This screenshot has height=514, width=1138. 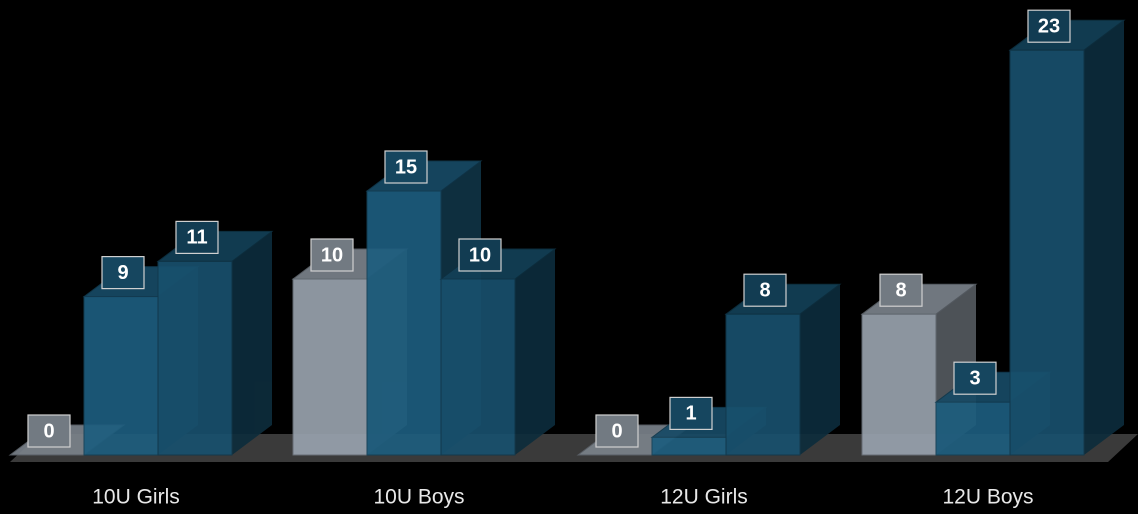 What do you see at coordinates (574, 448) in the screenshot?
I see `floor` at bounding box center [574, 448].